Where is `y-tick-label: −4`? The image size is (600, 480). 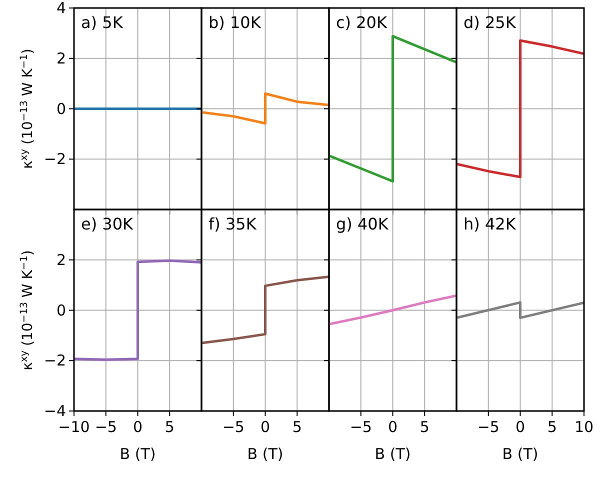
y-tick-label: −4 is located at coordinates (55, 411).